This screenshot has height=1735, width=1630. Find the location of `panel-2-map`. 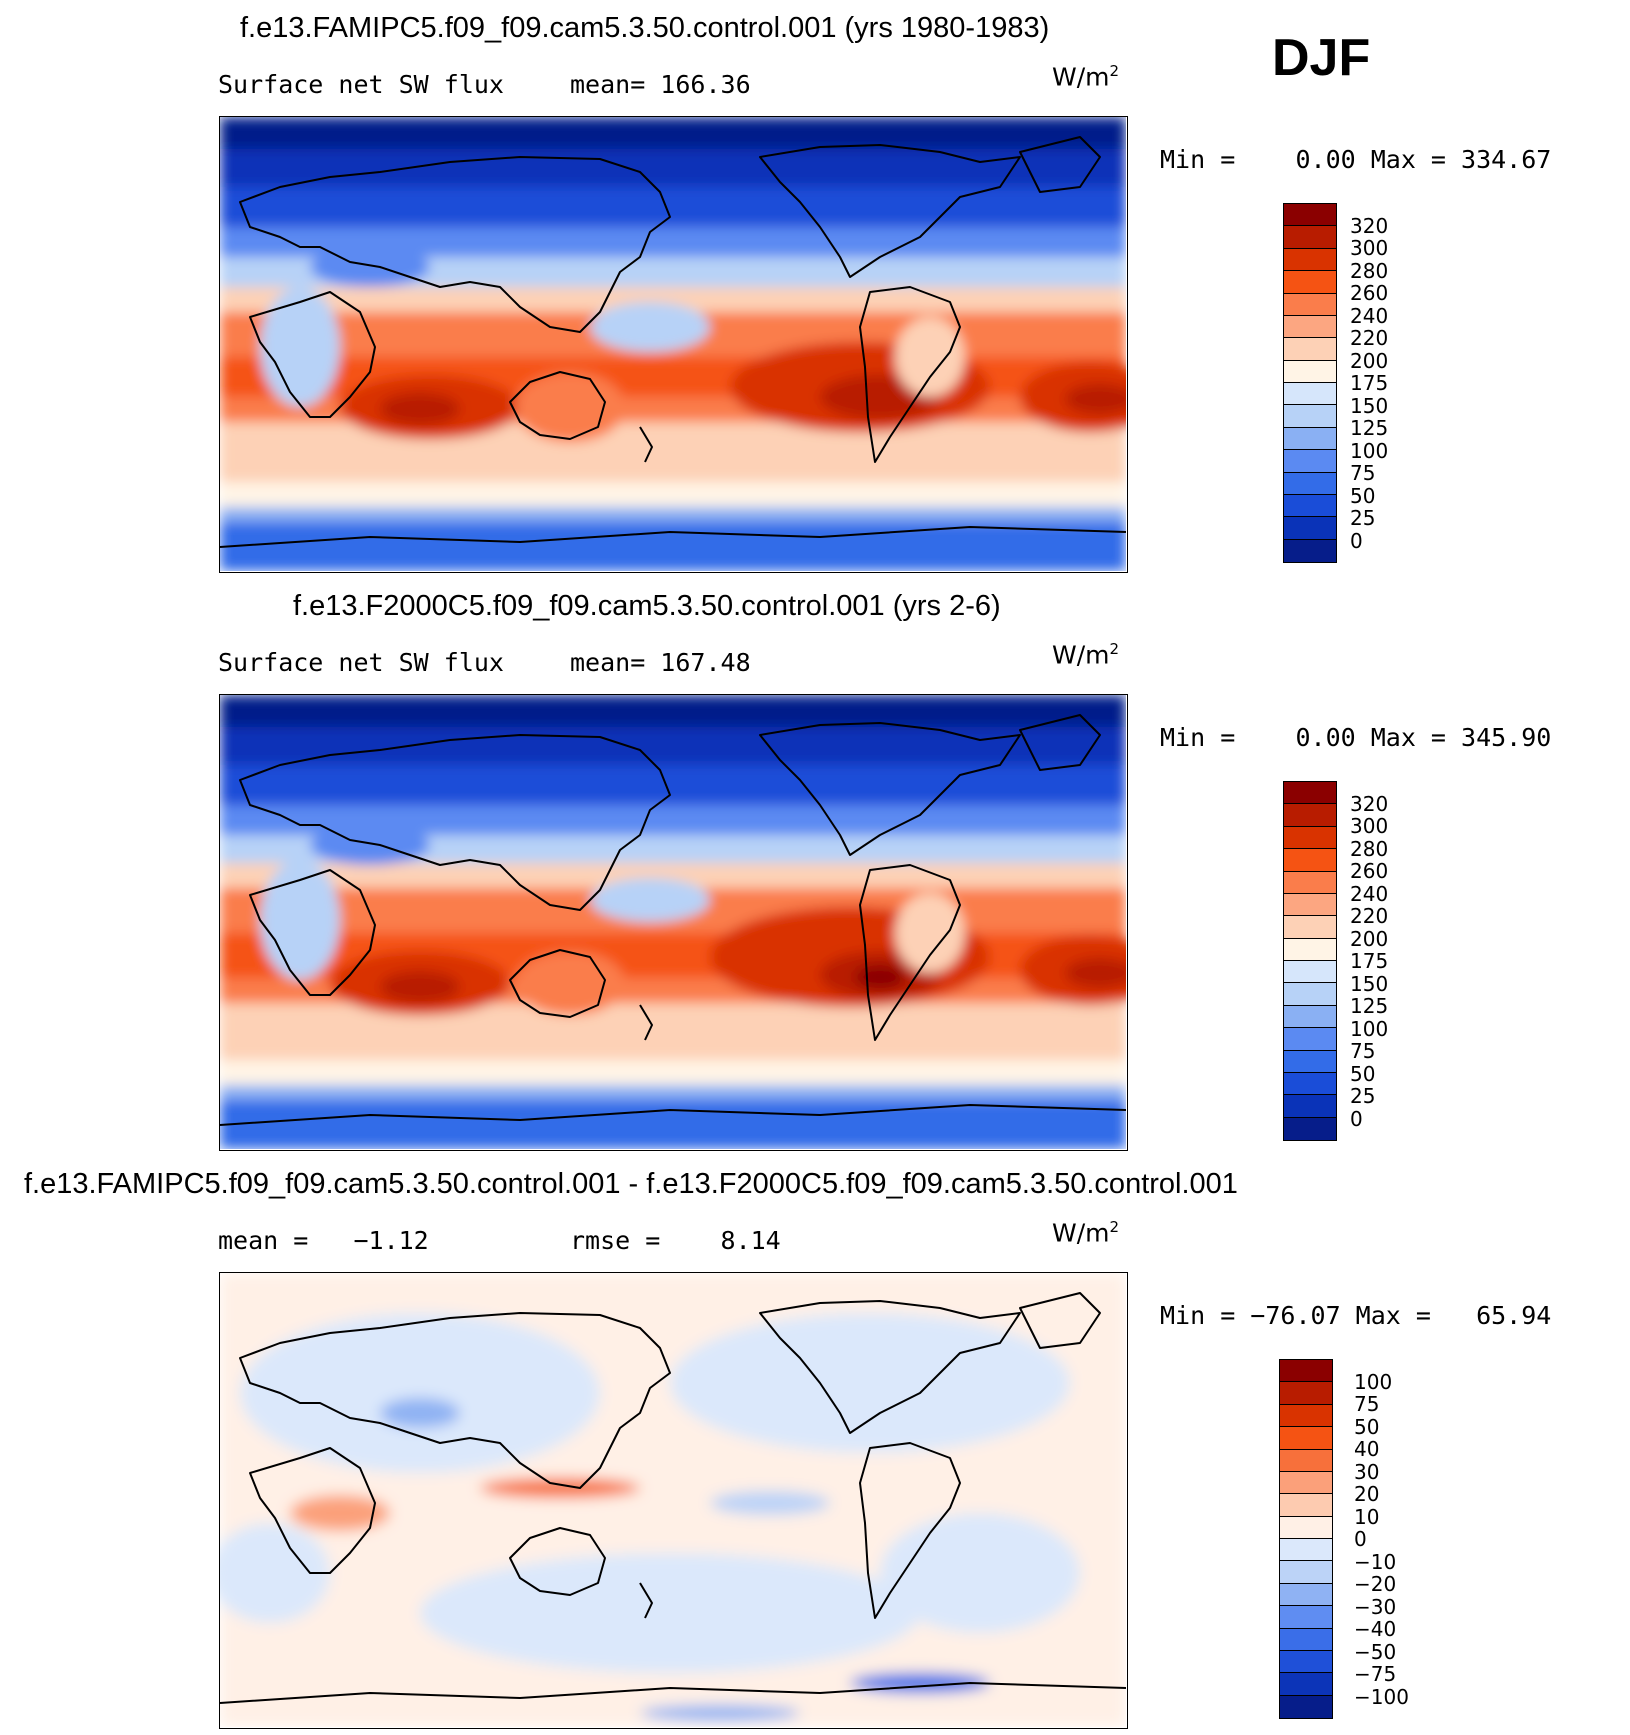

panel-2-map is located at coordinates (673, 922).